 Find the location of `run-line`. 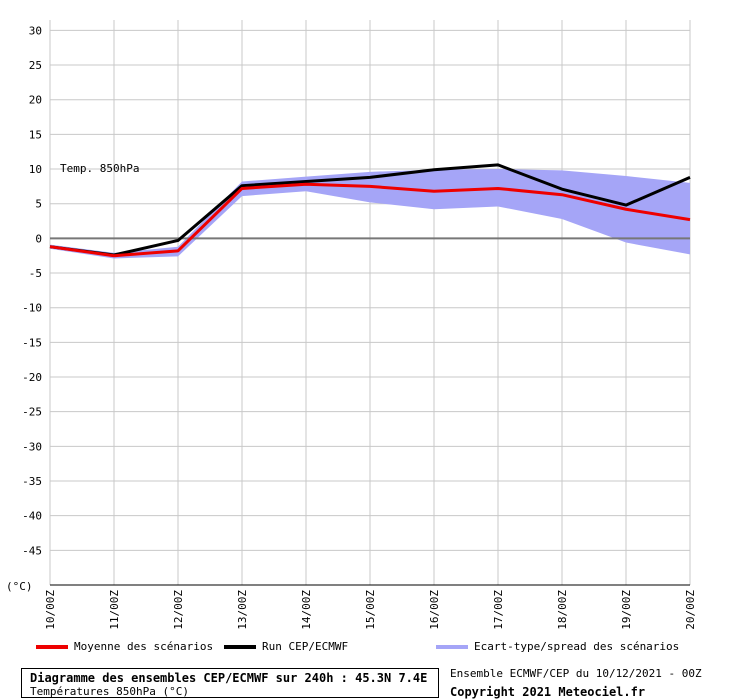

run-line is located at coordinates (370, 210).